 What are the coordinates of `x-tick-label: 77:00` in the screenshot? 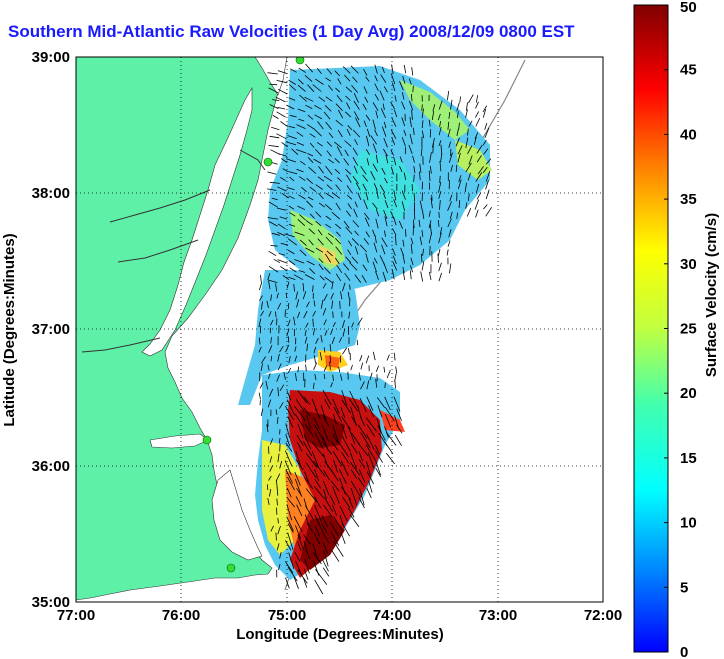 It's located at (76, 615).